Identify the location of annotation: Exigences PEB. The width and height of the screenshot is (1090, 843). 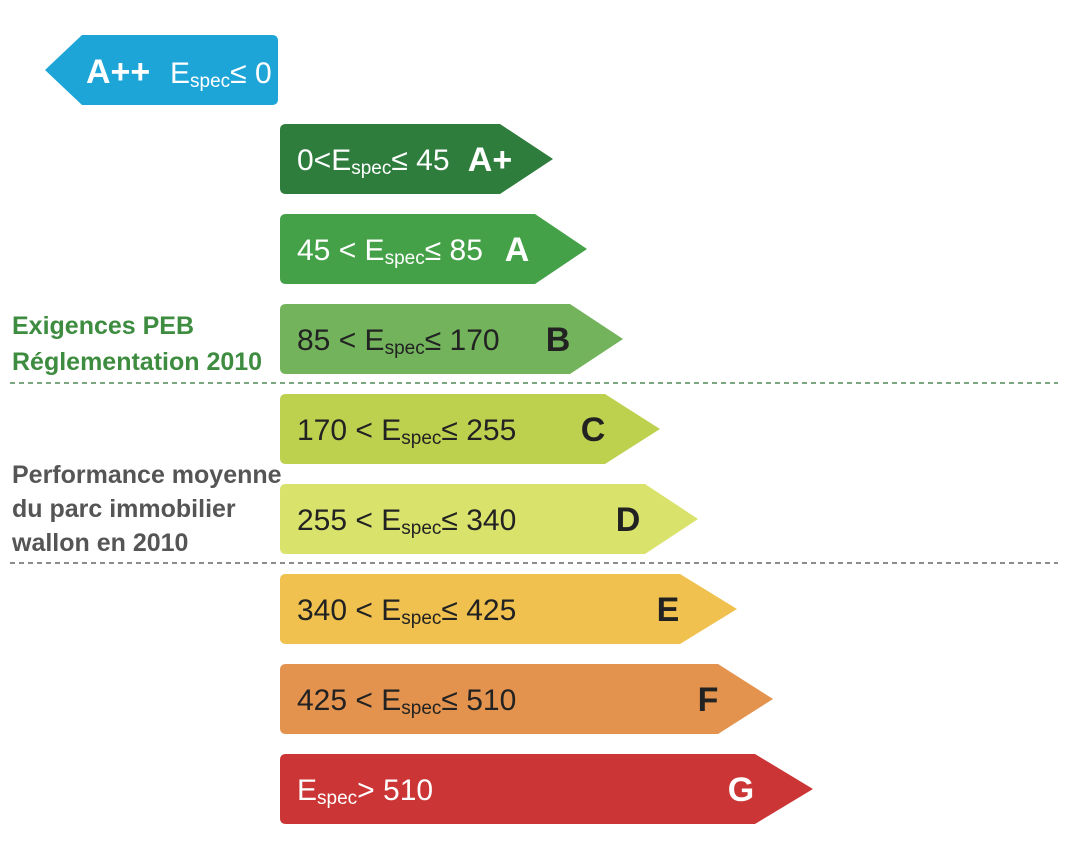
(103, 326).